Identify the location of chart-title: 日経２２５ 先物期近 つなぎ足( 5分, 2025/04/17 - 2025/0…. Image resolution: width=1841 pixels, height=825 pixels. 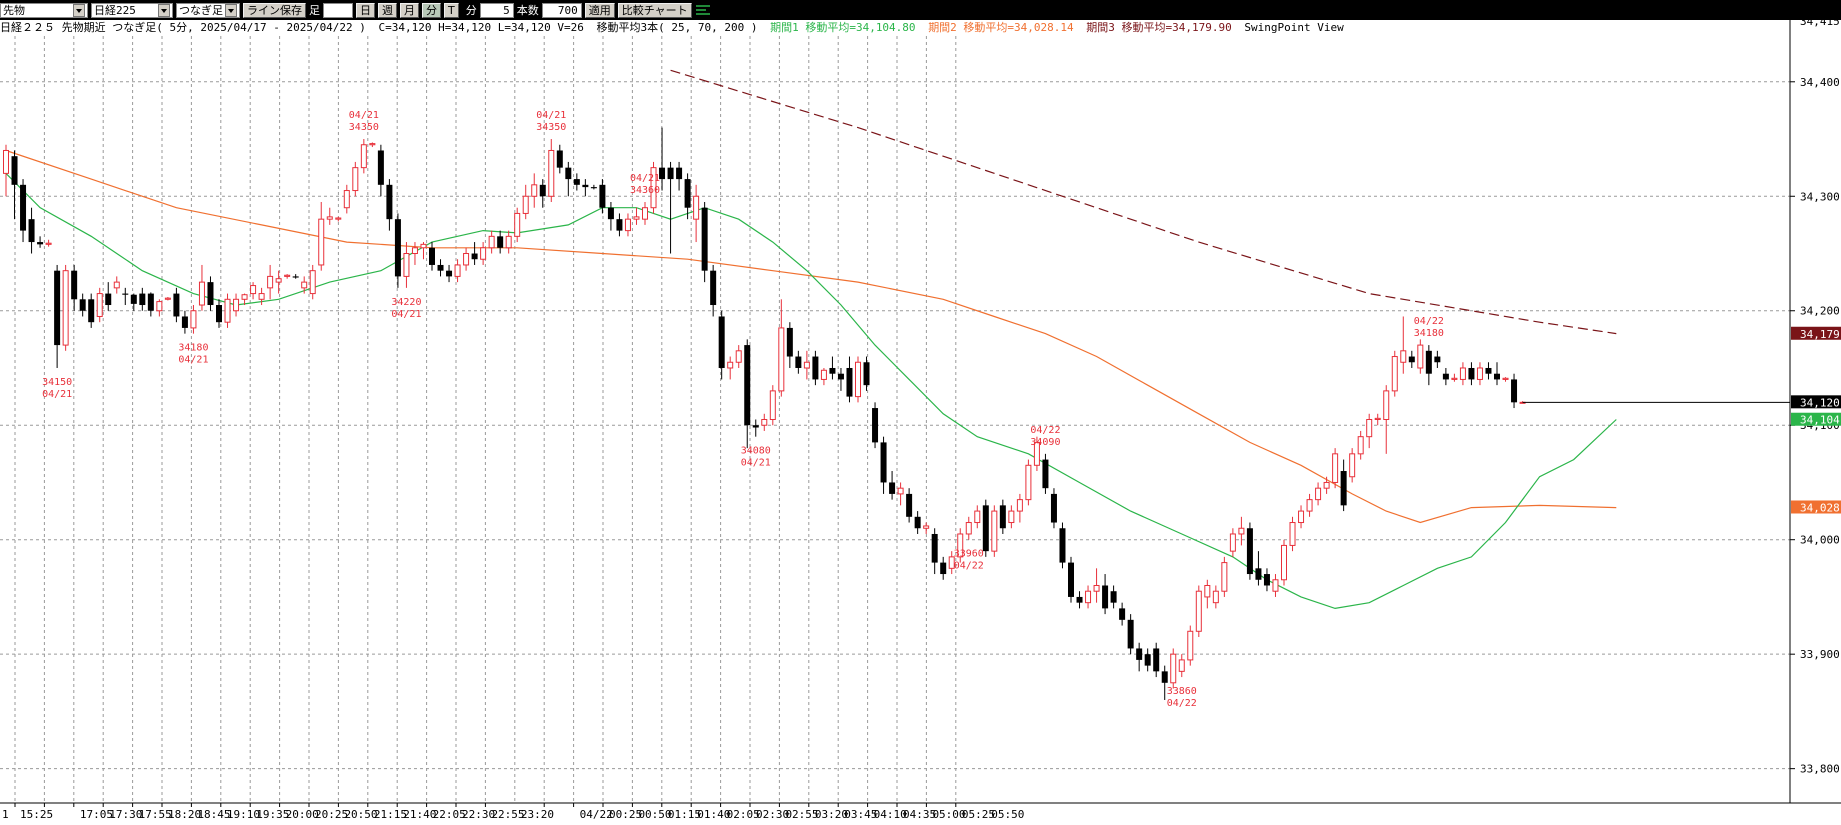
(183, 27).